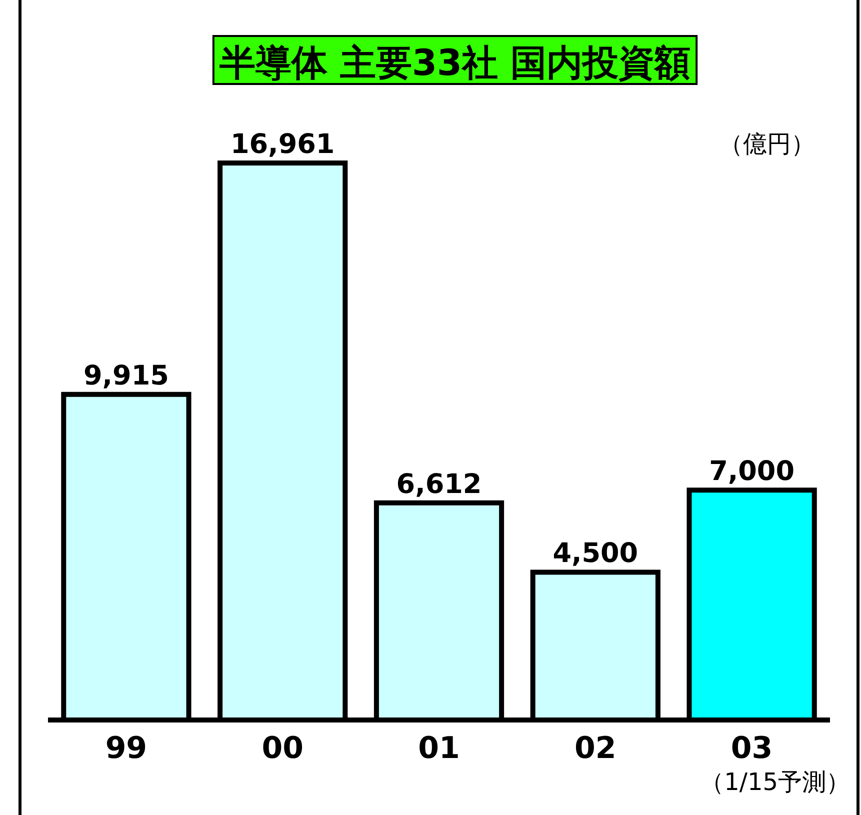 This screenshot has width=861, height=815. Describe the element at coordinates (752, 472) in the screenshot. I see `data-label: 7,000` at that location.